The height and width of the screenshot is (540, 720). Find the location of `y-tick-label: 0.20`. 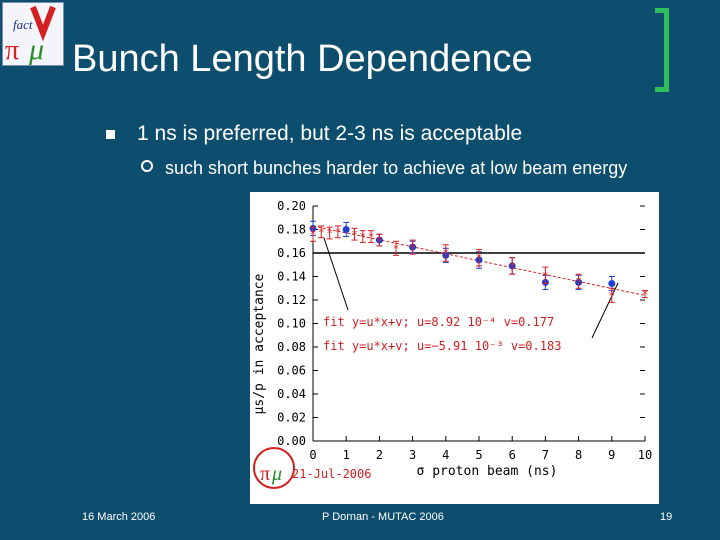

y-tick-label: 0.20 is located at coordinates (291, 206).